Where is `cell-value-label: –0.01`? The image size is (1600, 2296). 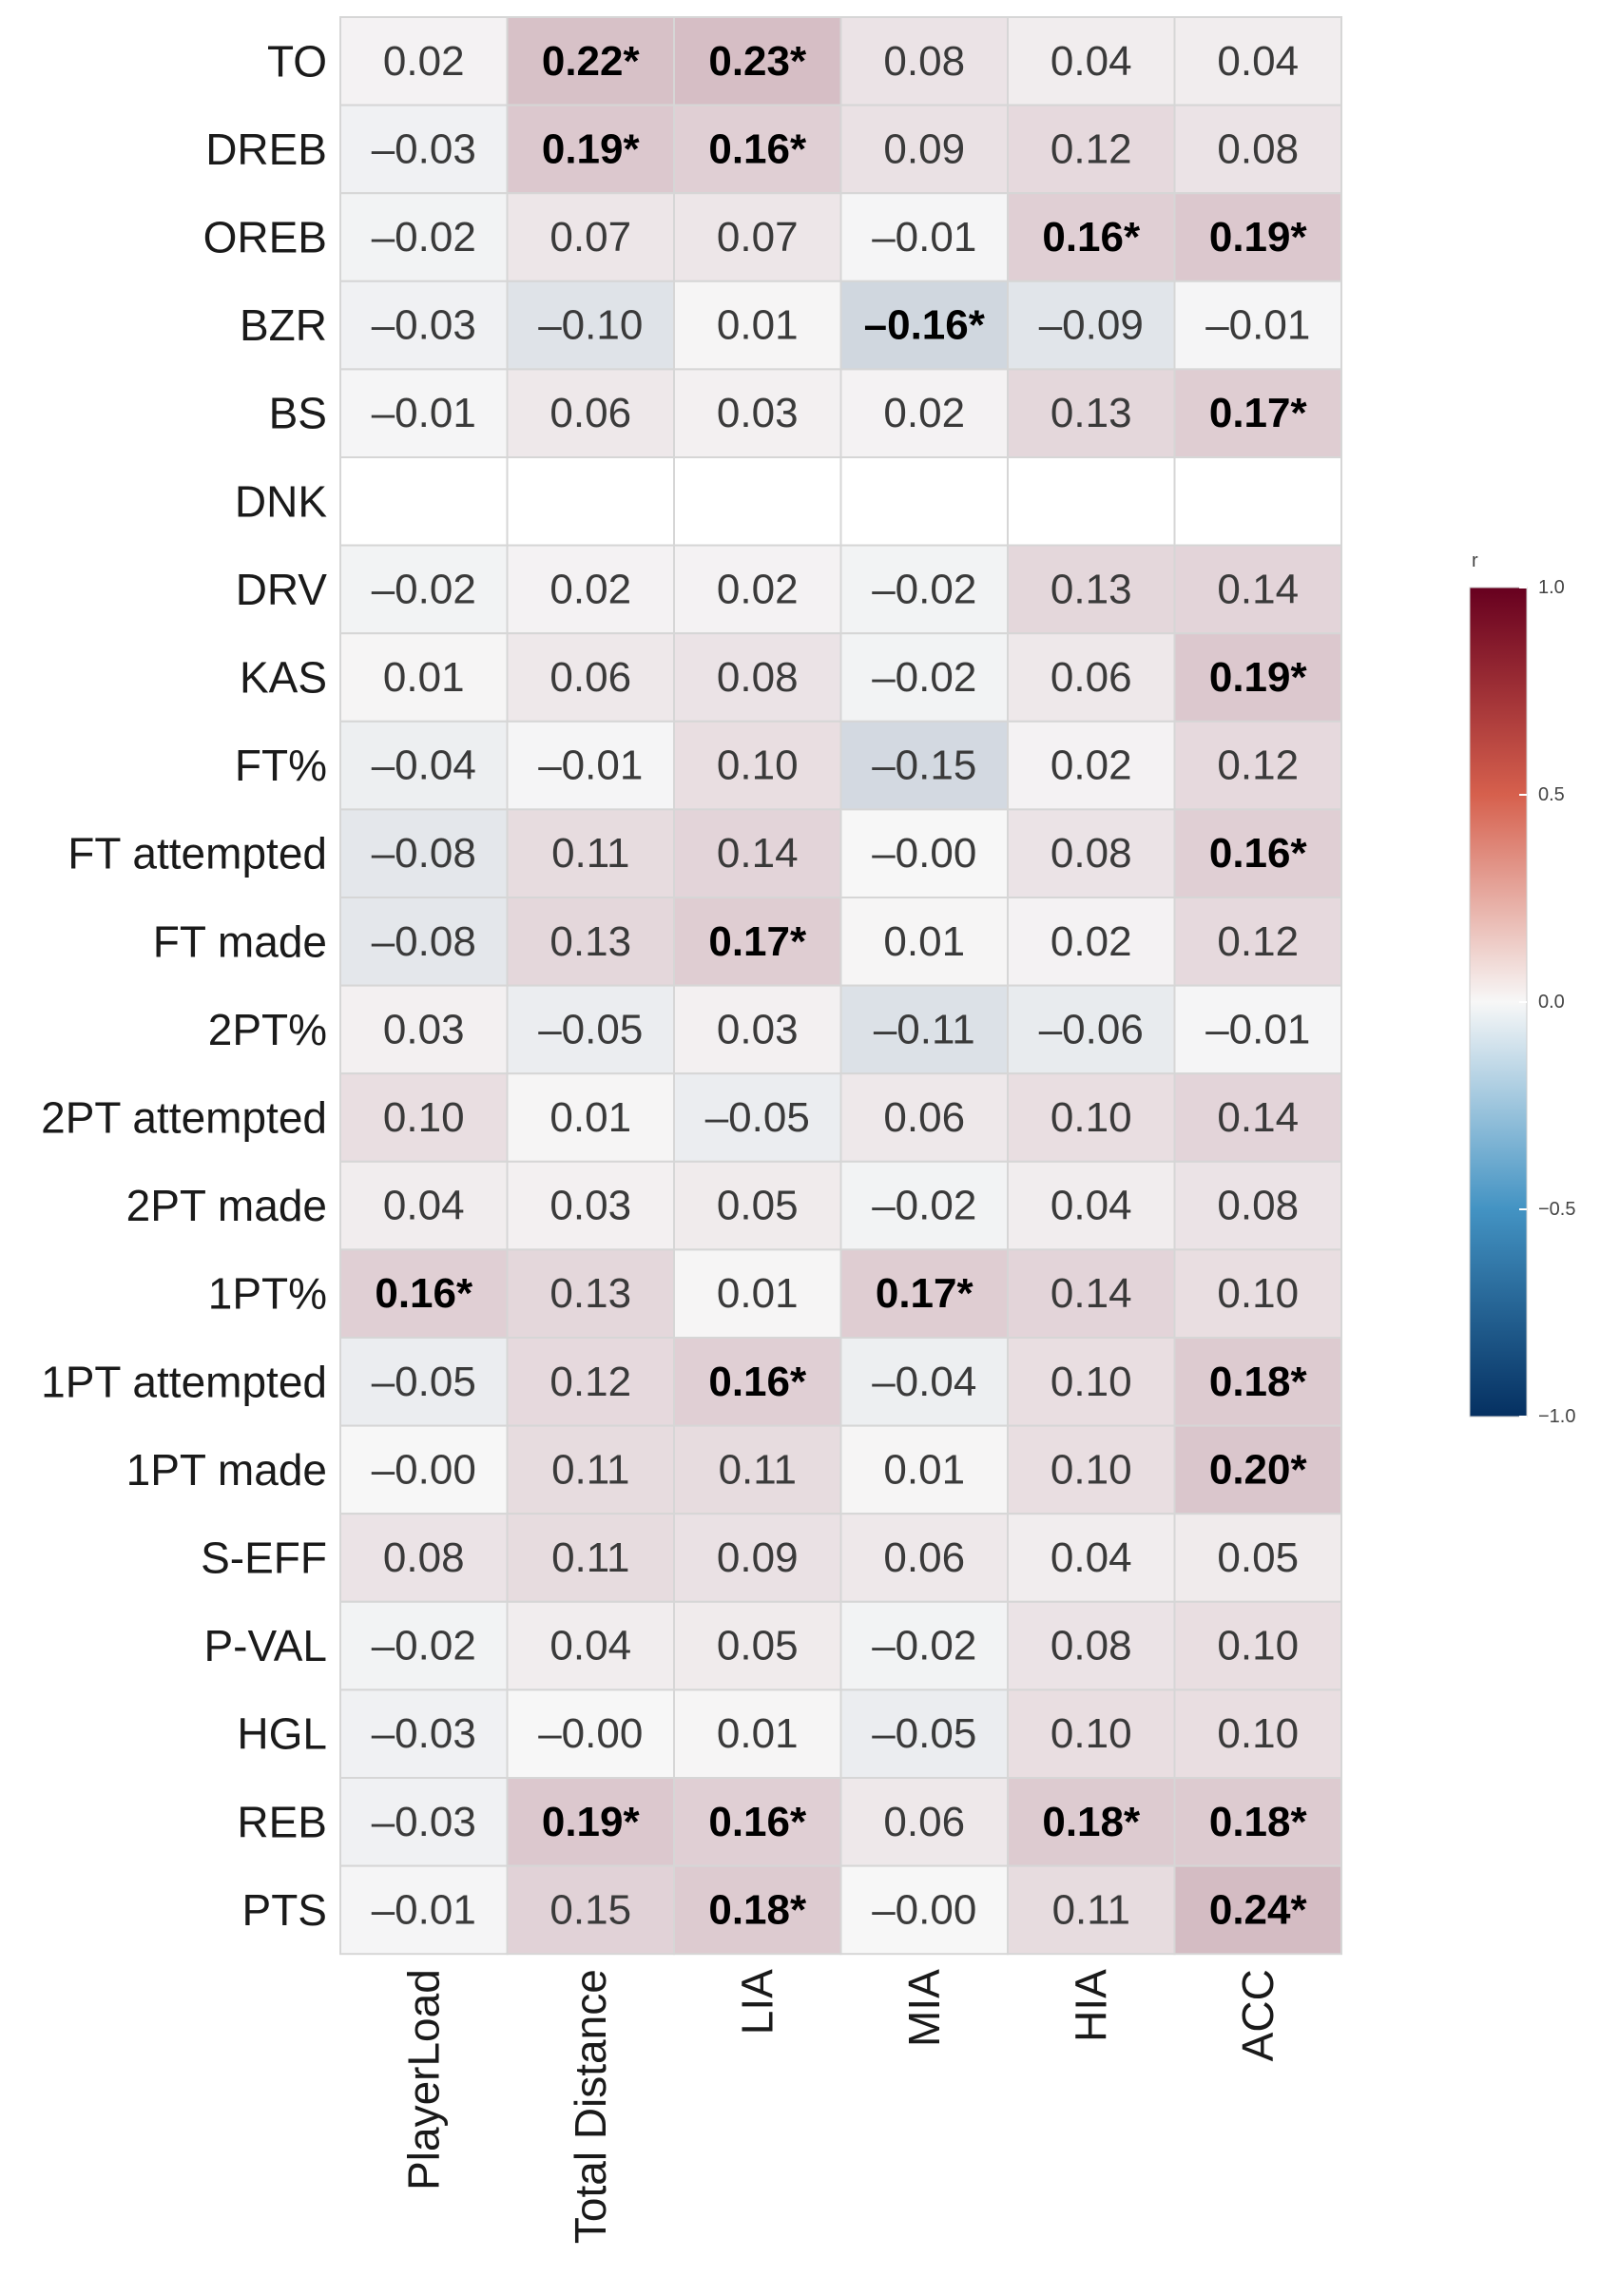
cell-value-label: –0.01 is located at coordinates (1257, 325).